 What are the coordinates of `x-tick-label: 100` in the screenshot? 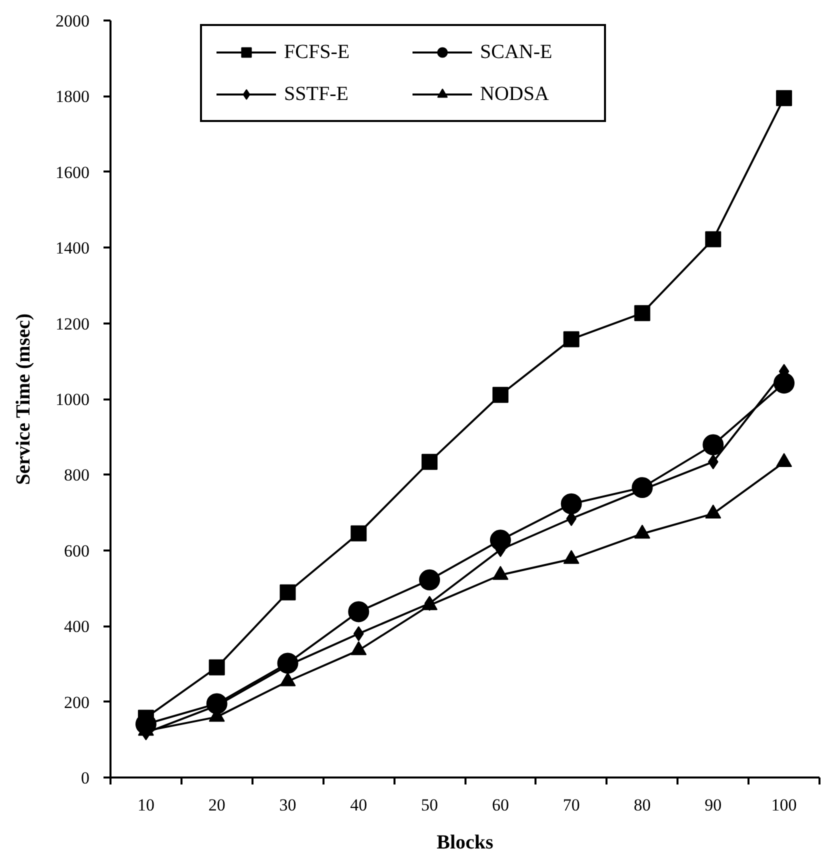 It's located at (784, 805).